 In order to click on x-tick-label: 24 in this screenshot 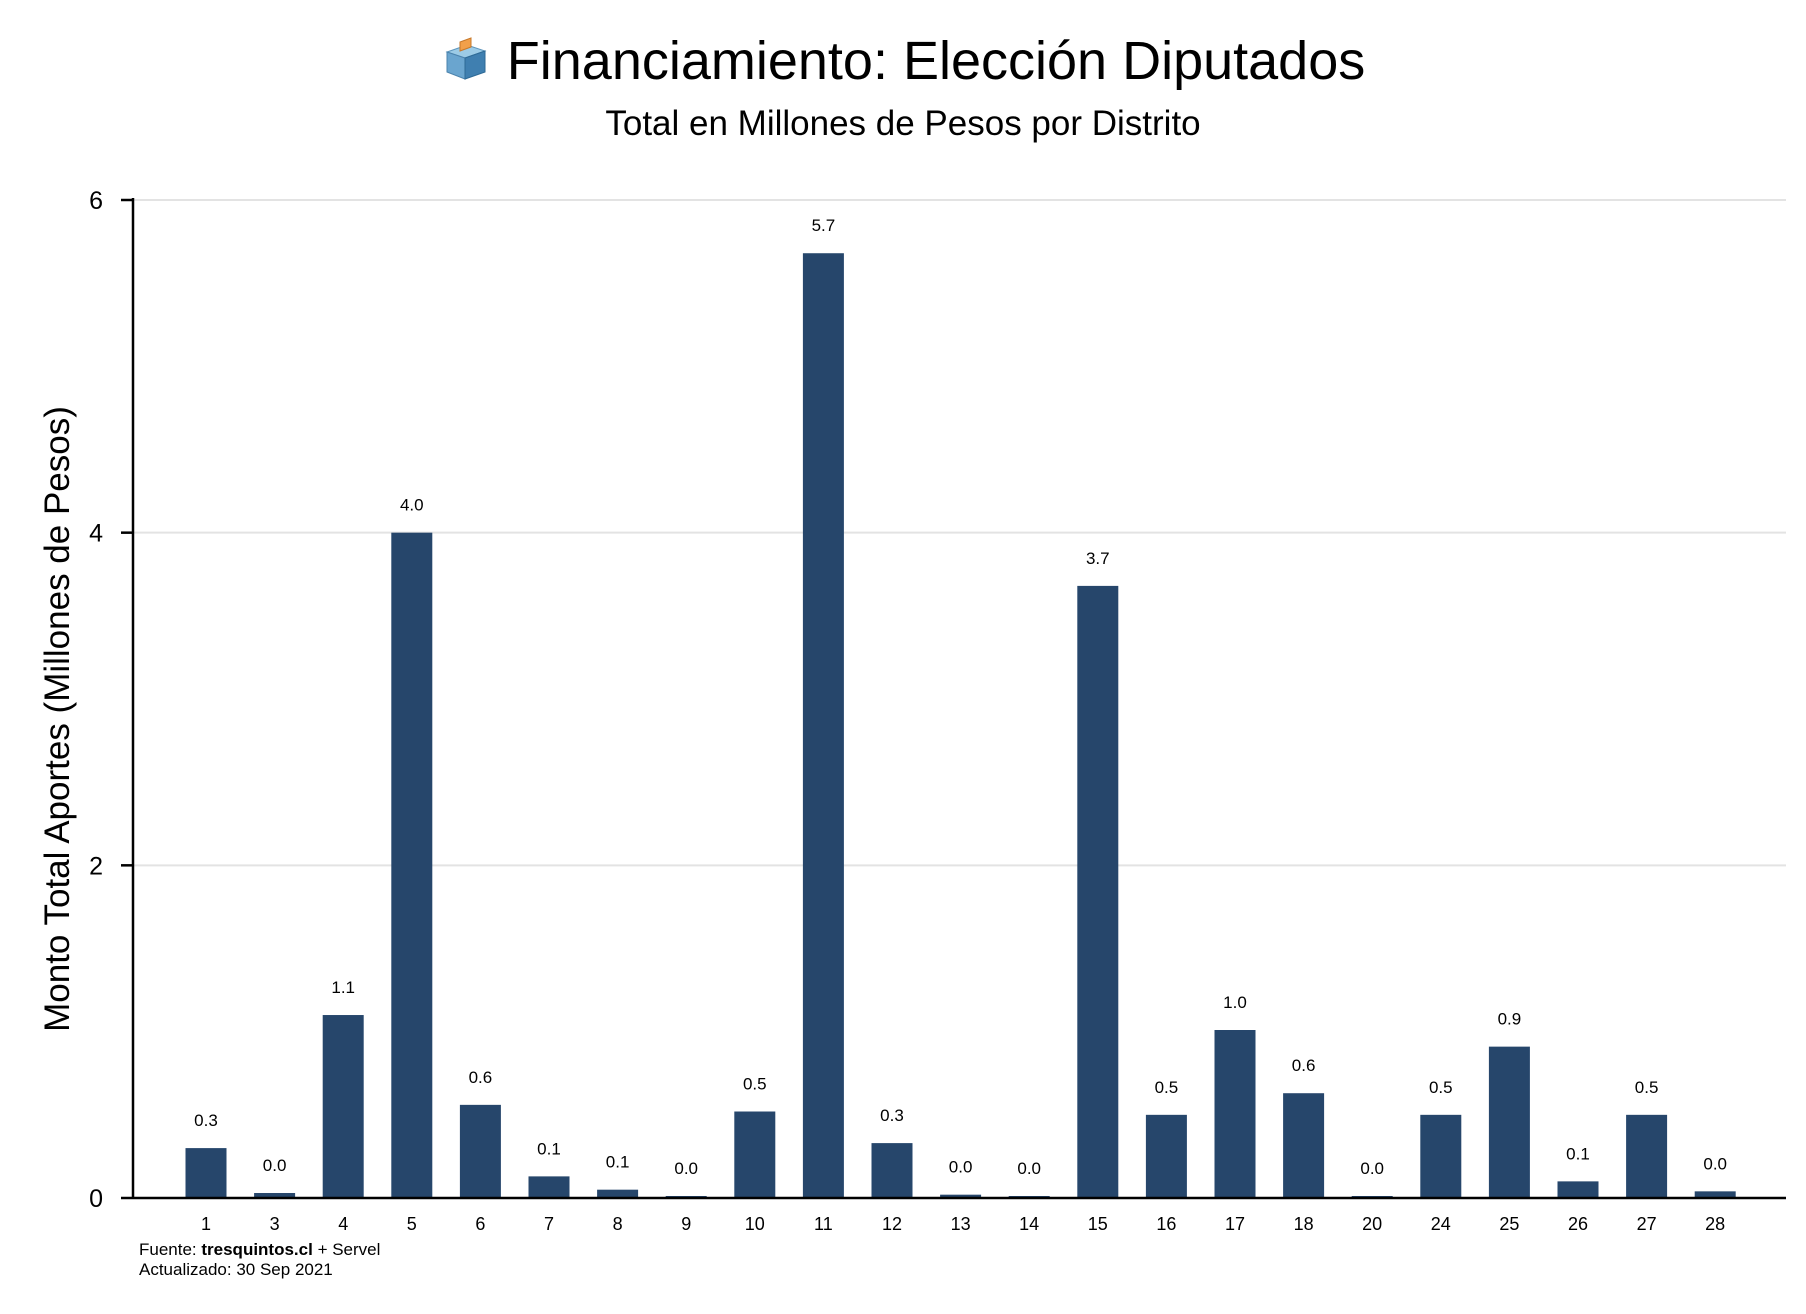, I will do `click(1441, 1224)`.